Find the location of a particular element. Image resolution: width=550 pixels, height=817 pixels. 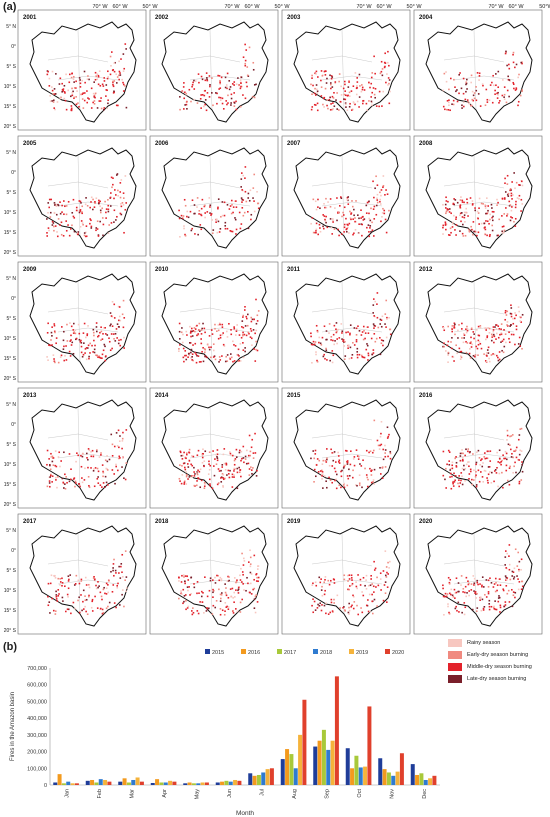

bar-2015-Dec is located at coordinates (412, 774).